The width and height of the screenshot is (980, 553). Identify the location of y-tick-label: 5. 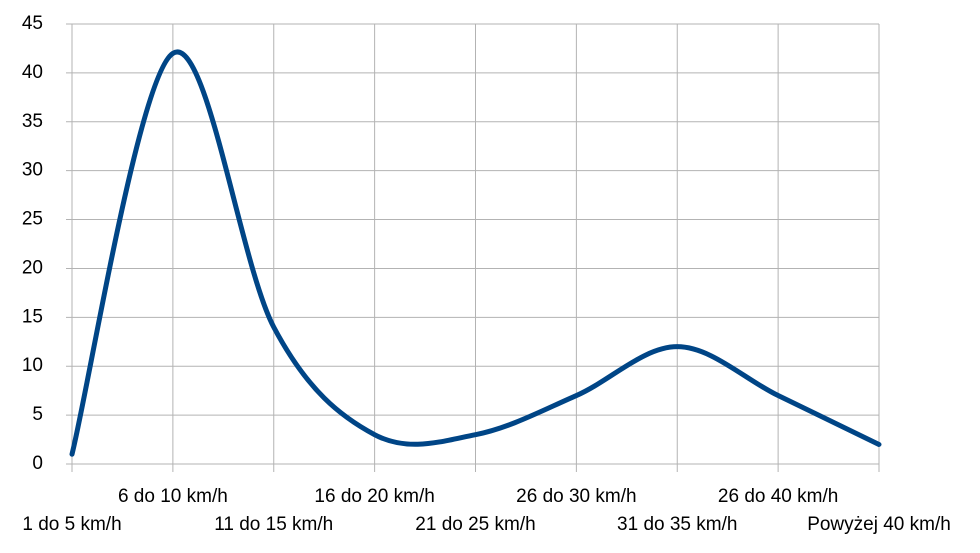
(37, 414).